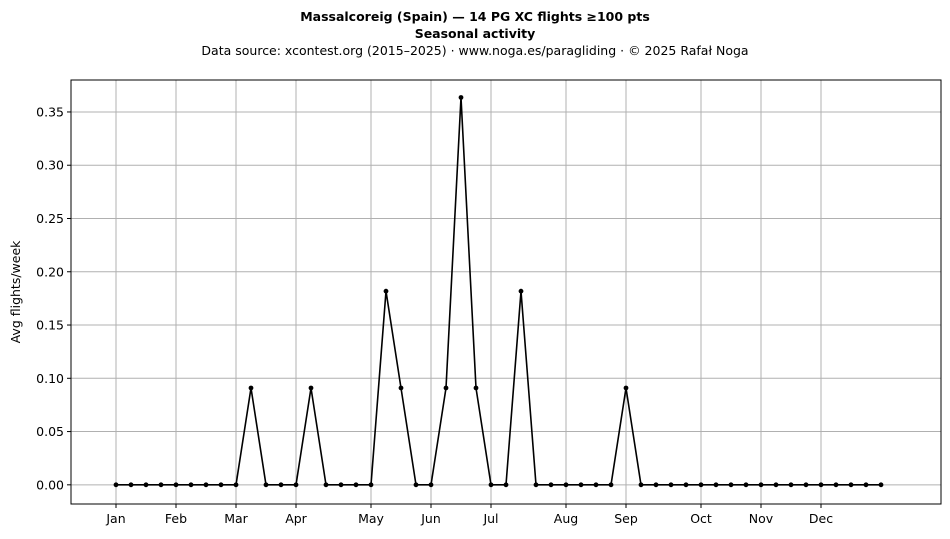 Image resolution: width=950 pixels, height=539 pixels. I want to click on x-tick-label: Feb, so click(176, 518).